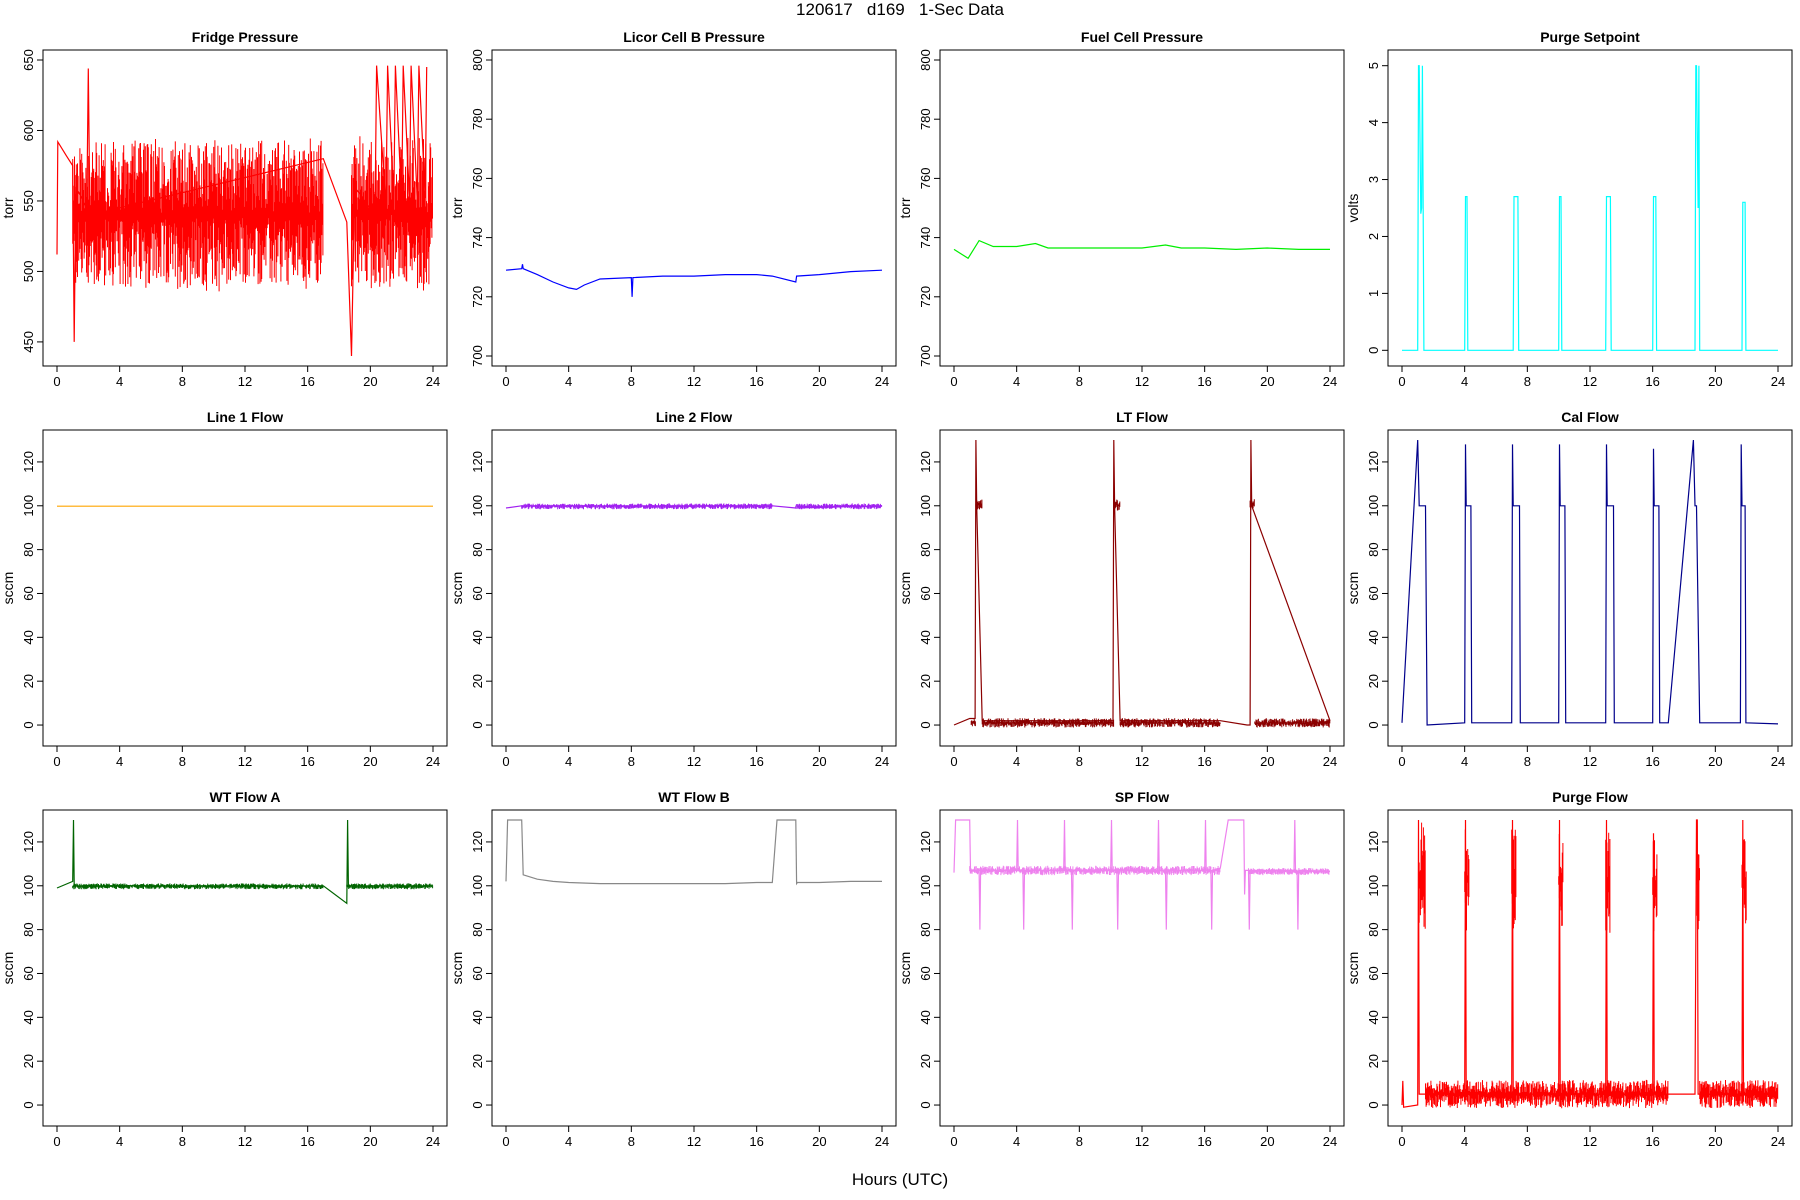  I want to click on series-line-licor-cell-b-pressure, so click(694, 280).